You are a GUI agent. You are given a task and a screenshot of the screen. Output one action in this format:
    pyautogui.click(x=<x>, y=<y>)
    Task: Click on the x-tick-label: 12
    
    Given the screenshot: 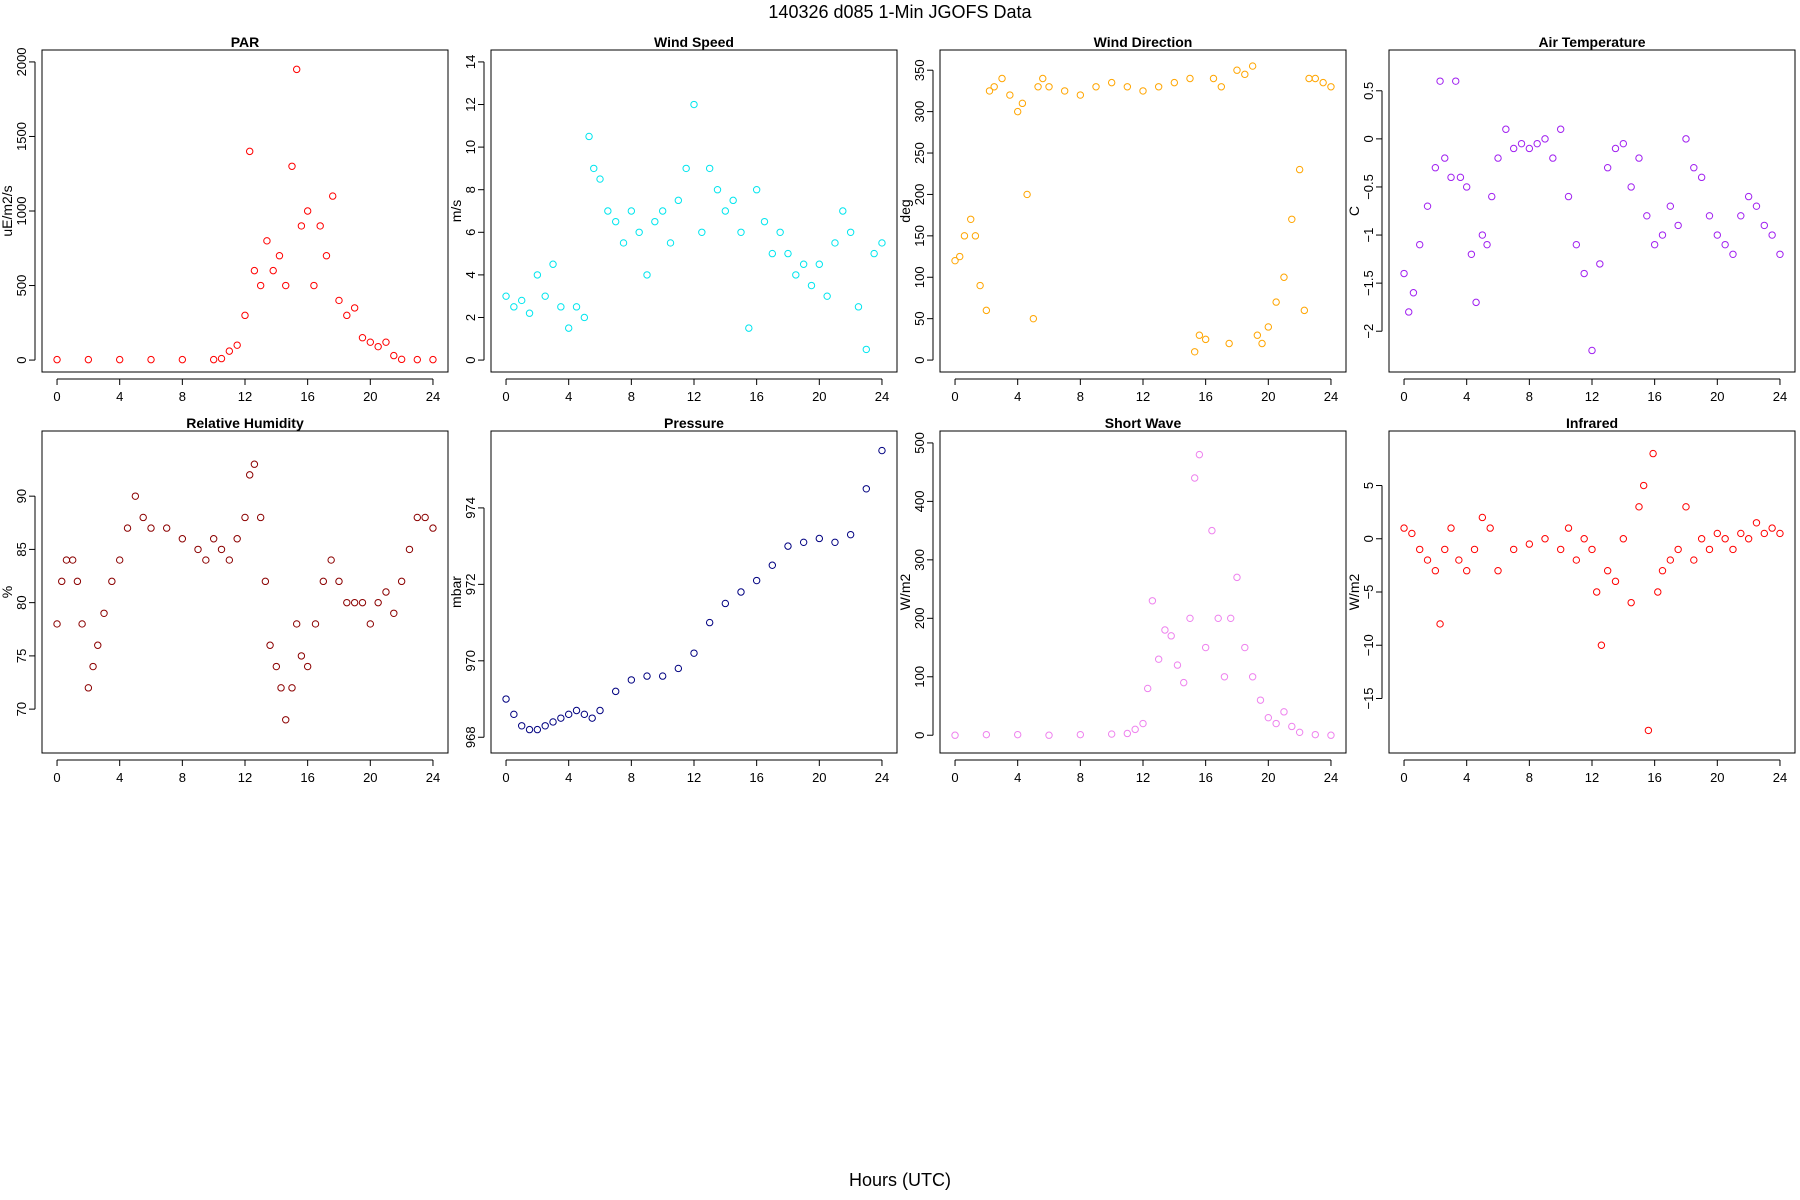 What is the action you would take?
    pyautogui.click(x=1592, y=396)
    